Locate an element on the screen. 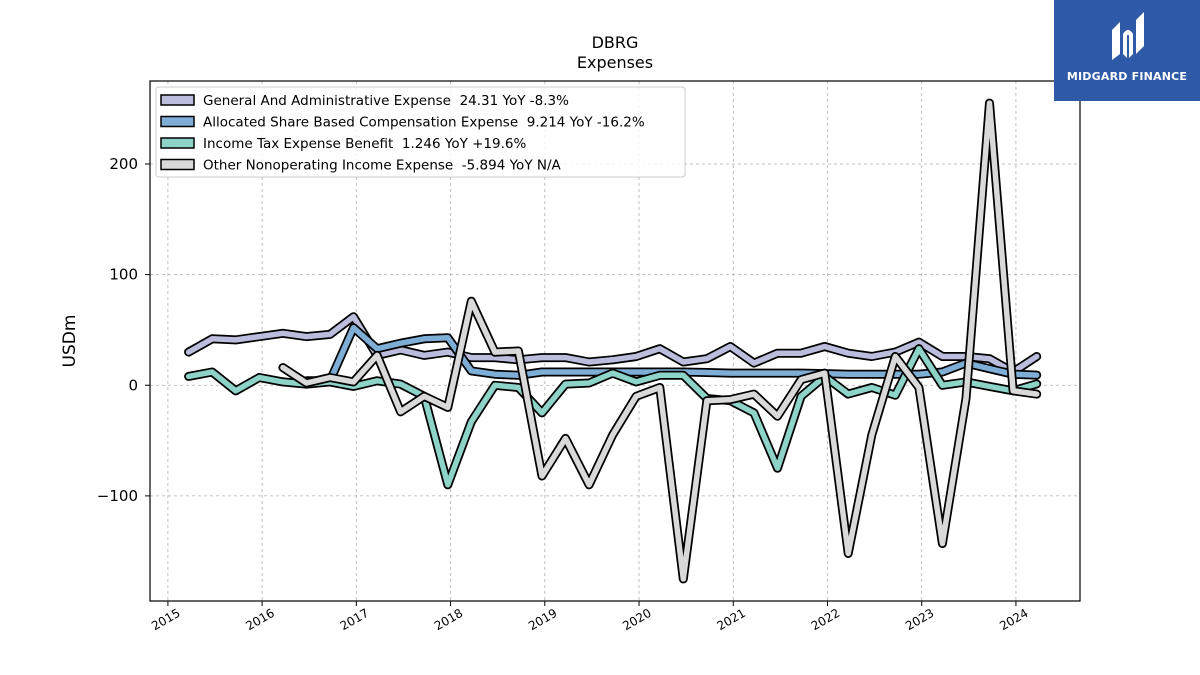 The width and height of the screenshot is (1200, 675). y-axis-label: USDm is located at coordinates (70, 341).